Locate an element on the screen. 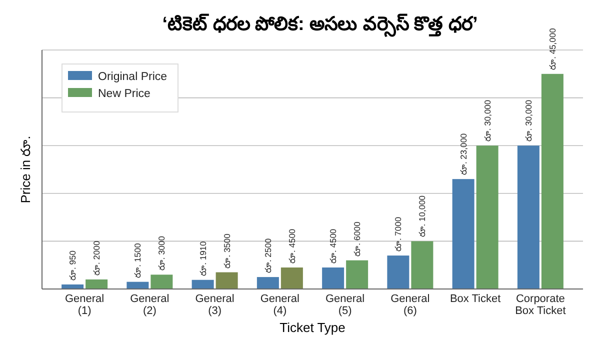 The width and height of the screenshot is (600, 338). data-label: రూ. 1910 is located at coordinates (203, 258).